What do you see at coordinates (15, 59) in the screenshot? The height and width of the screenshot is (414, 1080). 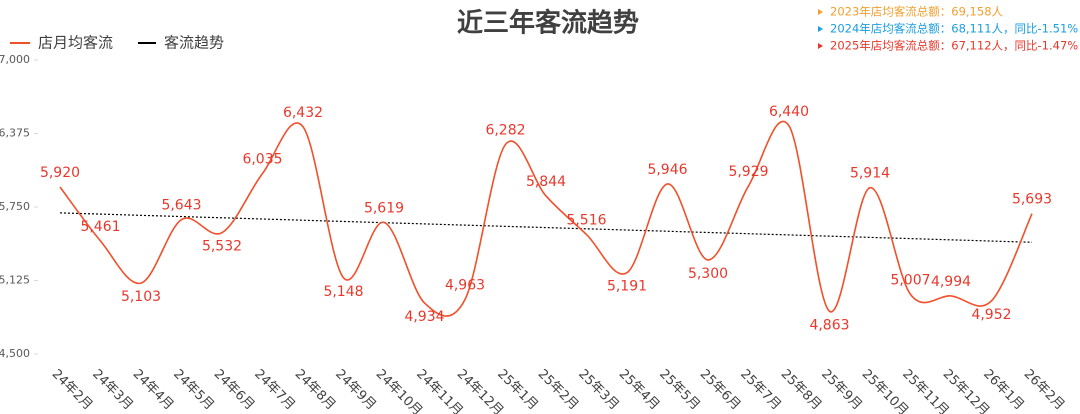 I see `y-tick-label: 7,000` at bounding box center [15, 59].